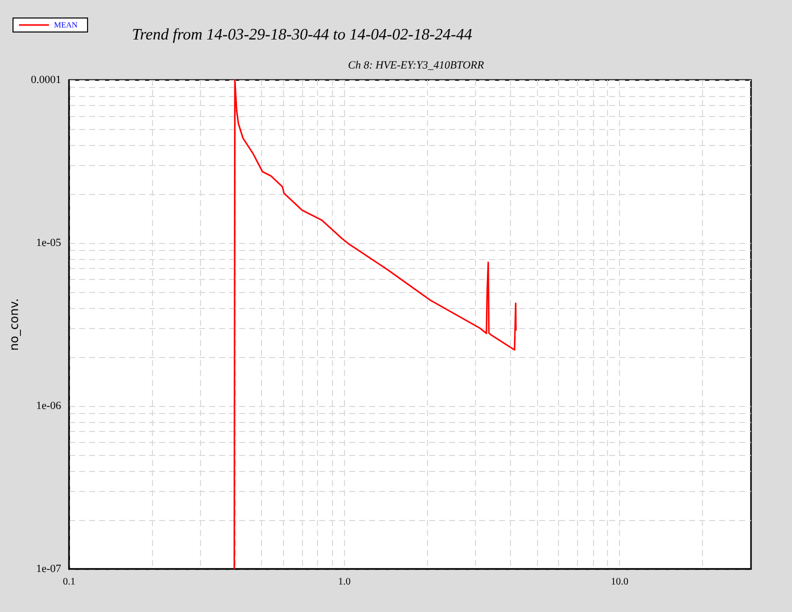 This screenshot has height=612, width=792. I want to click on legend-label: MEAN, so click(66, 25).